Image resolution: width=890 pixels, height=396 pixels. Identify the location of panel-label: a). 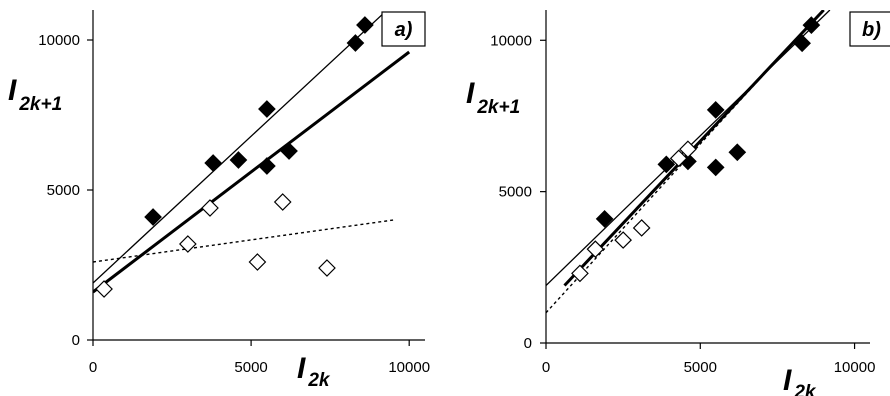
(404, 30).